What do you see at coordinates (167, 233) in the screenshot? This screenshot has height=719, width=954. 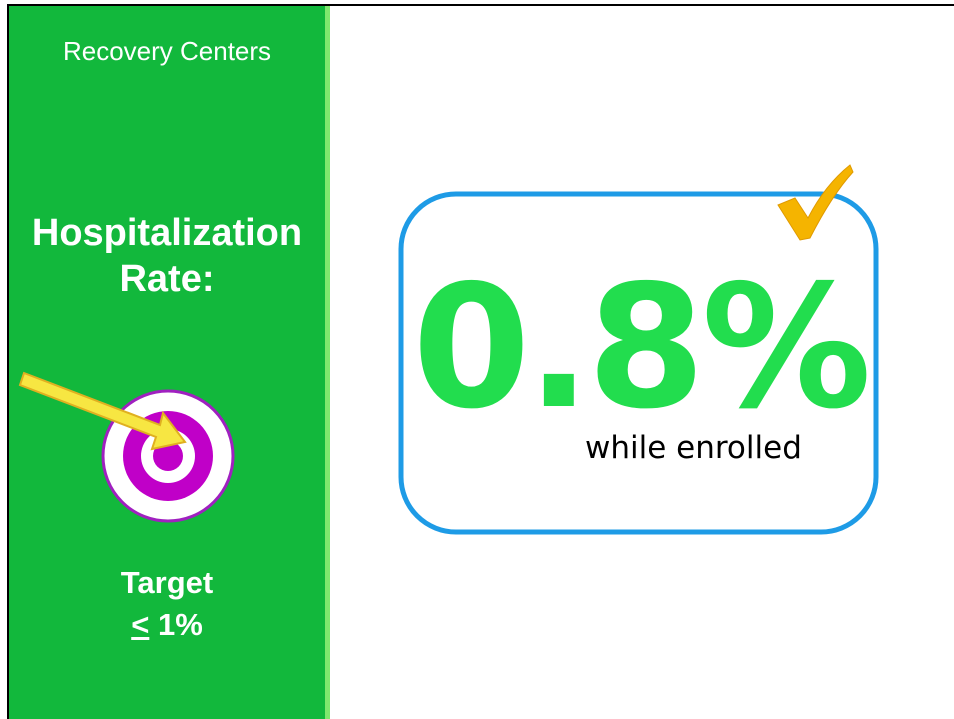 I see `heading-line: Hospitalization` at bounding box center [167, 233].